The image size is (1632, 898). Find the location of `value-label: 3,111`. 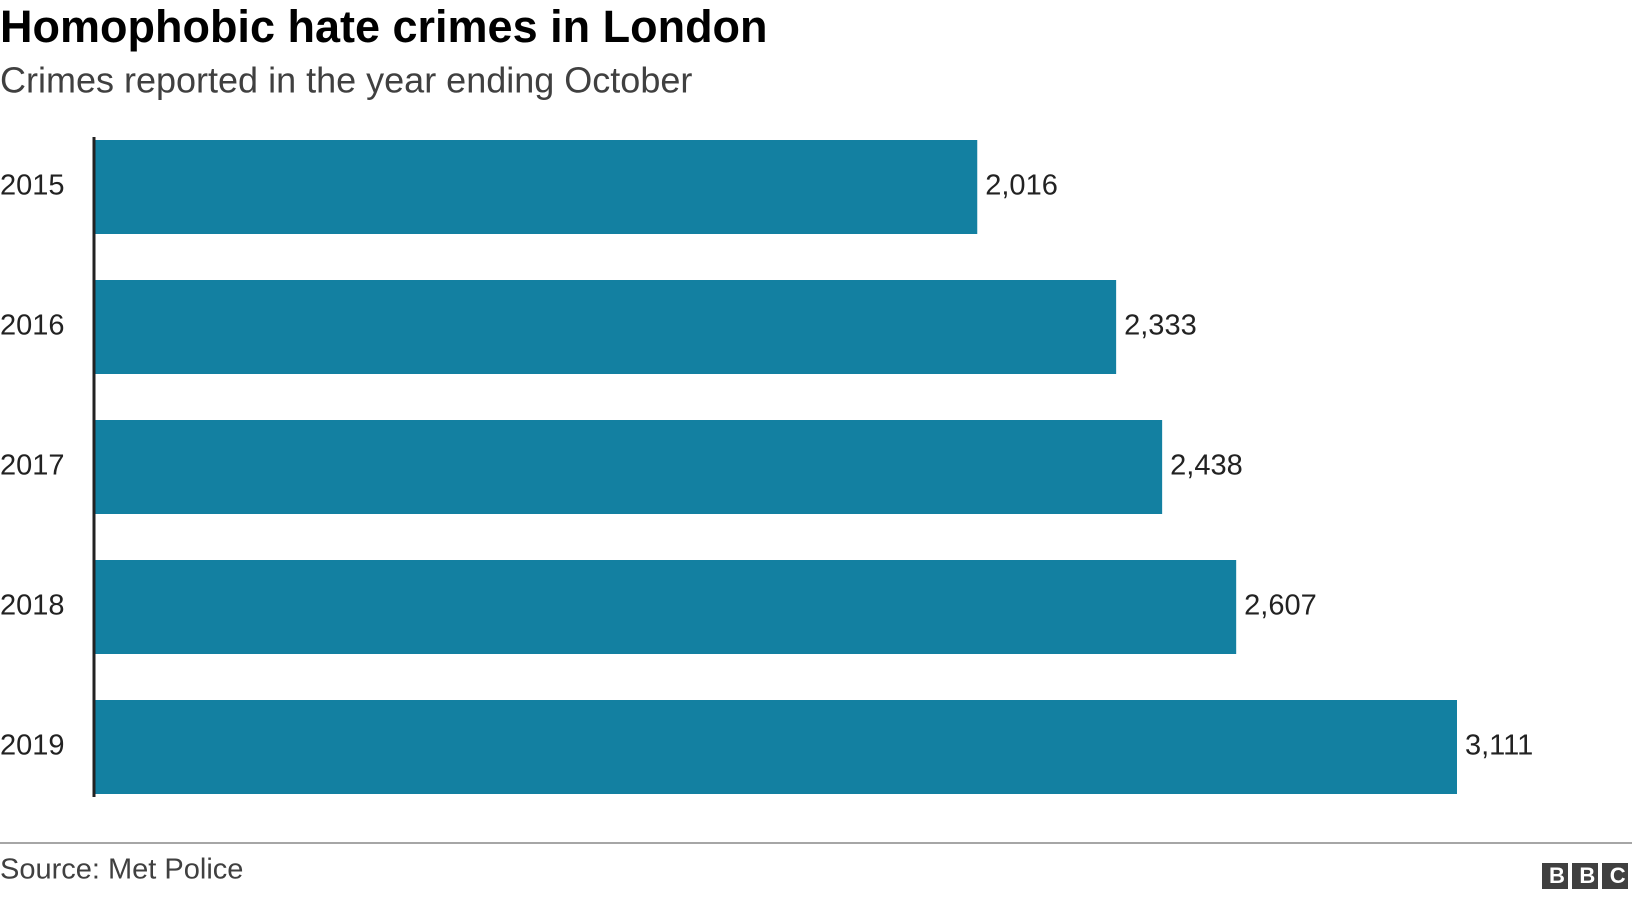

value-label: 3,111 is located at coordinates (1499, 746).